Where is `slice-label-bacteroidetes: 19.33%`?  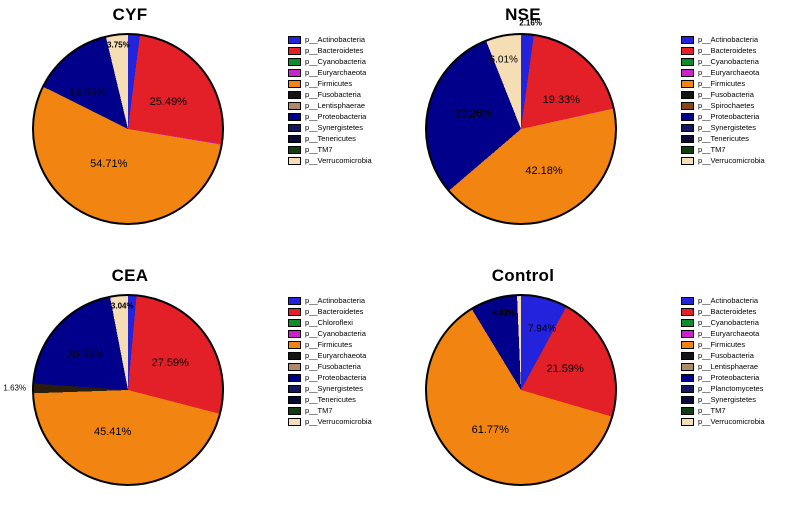
slice-label-bacteroidetes: 19.33% is located at coordinates (561, 100).